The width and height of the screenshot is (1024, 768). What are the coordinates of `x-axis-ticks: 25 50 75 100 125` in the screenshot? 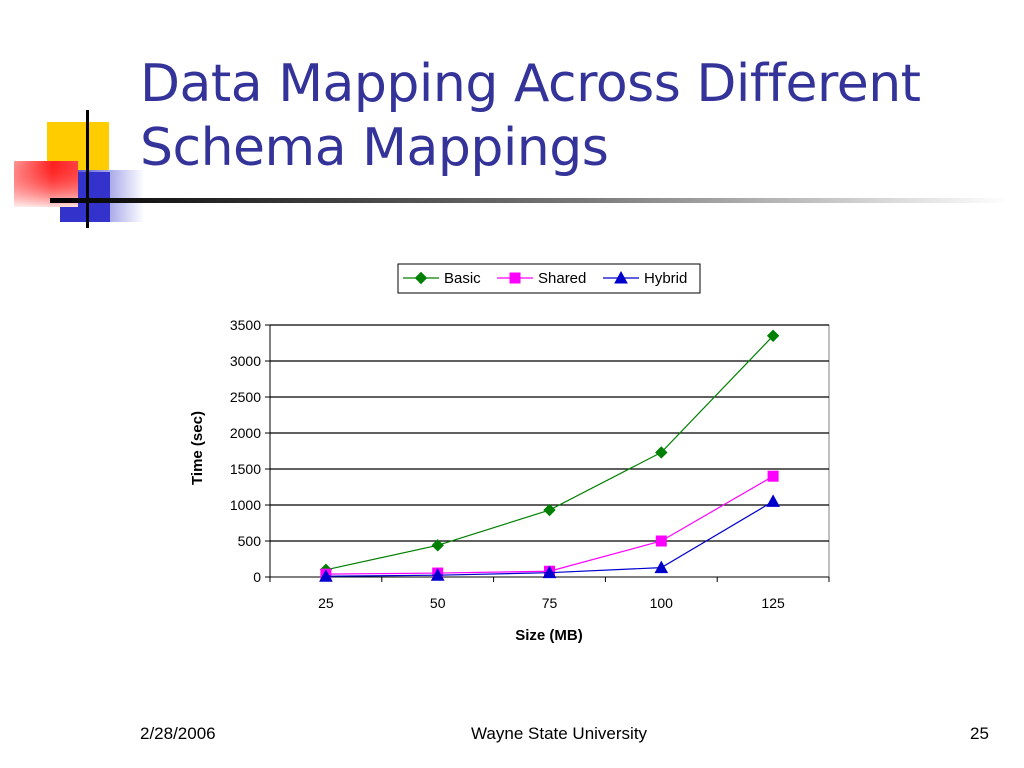 It's located at (549, 594).